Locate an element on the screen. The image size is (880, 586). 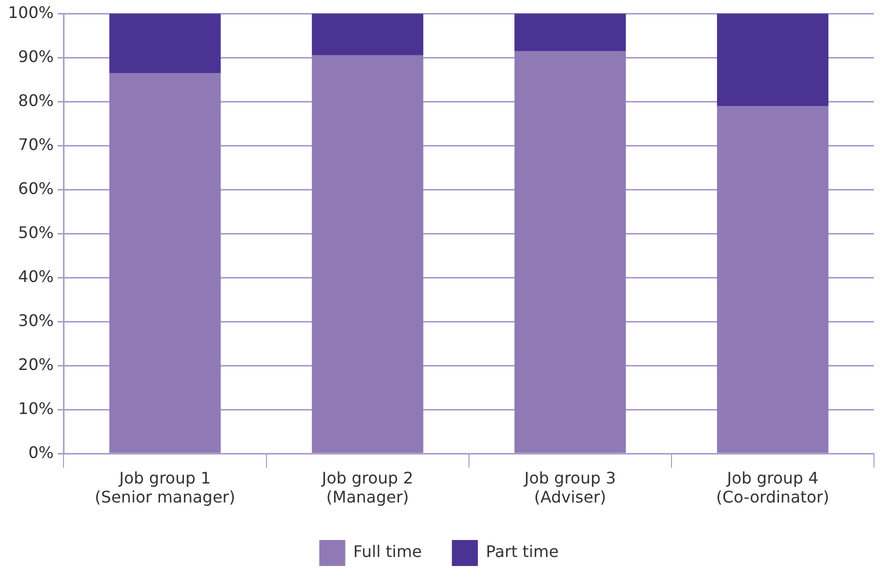
y-tick-label: 10% is located at coordinates (36, 408).